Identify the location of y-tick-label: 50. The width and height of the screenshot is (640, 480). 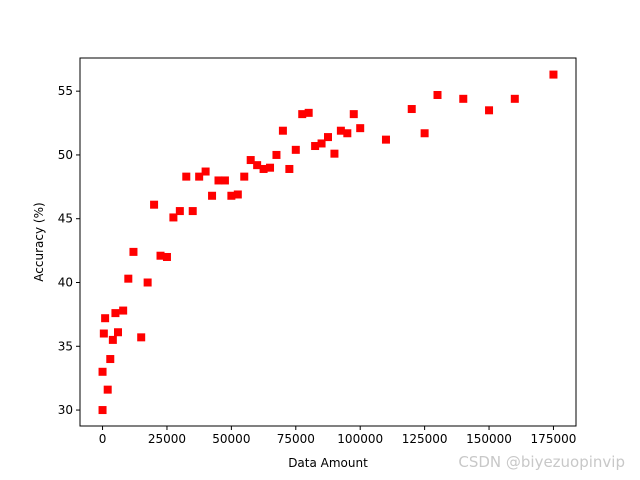
(65, 155).